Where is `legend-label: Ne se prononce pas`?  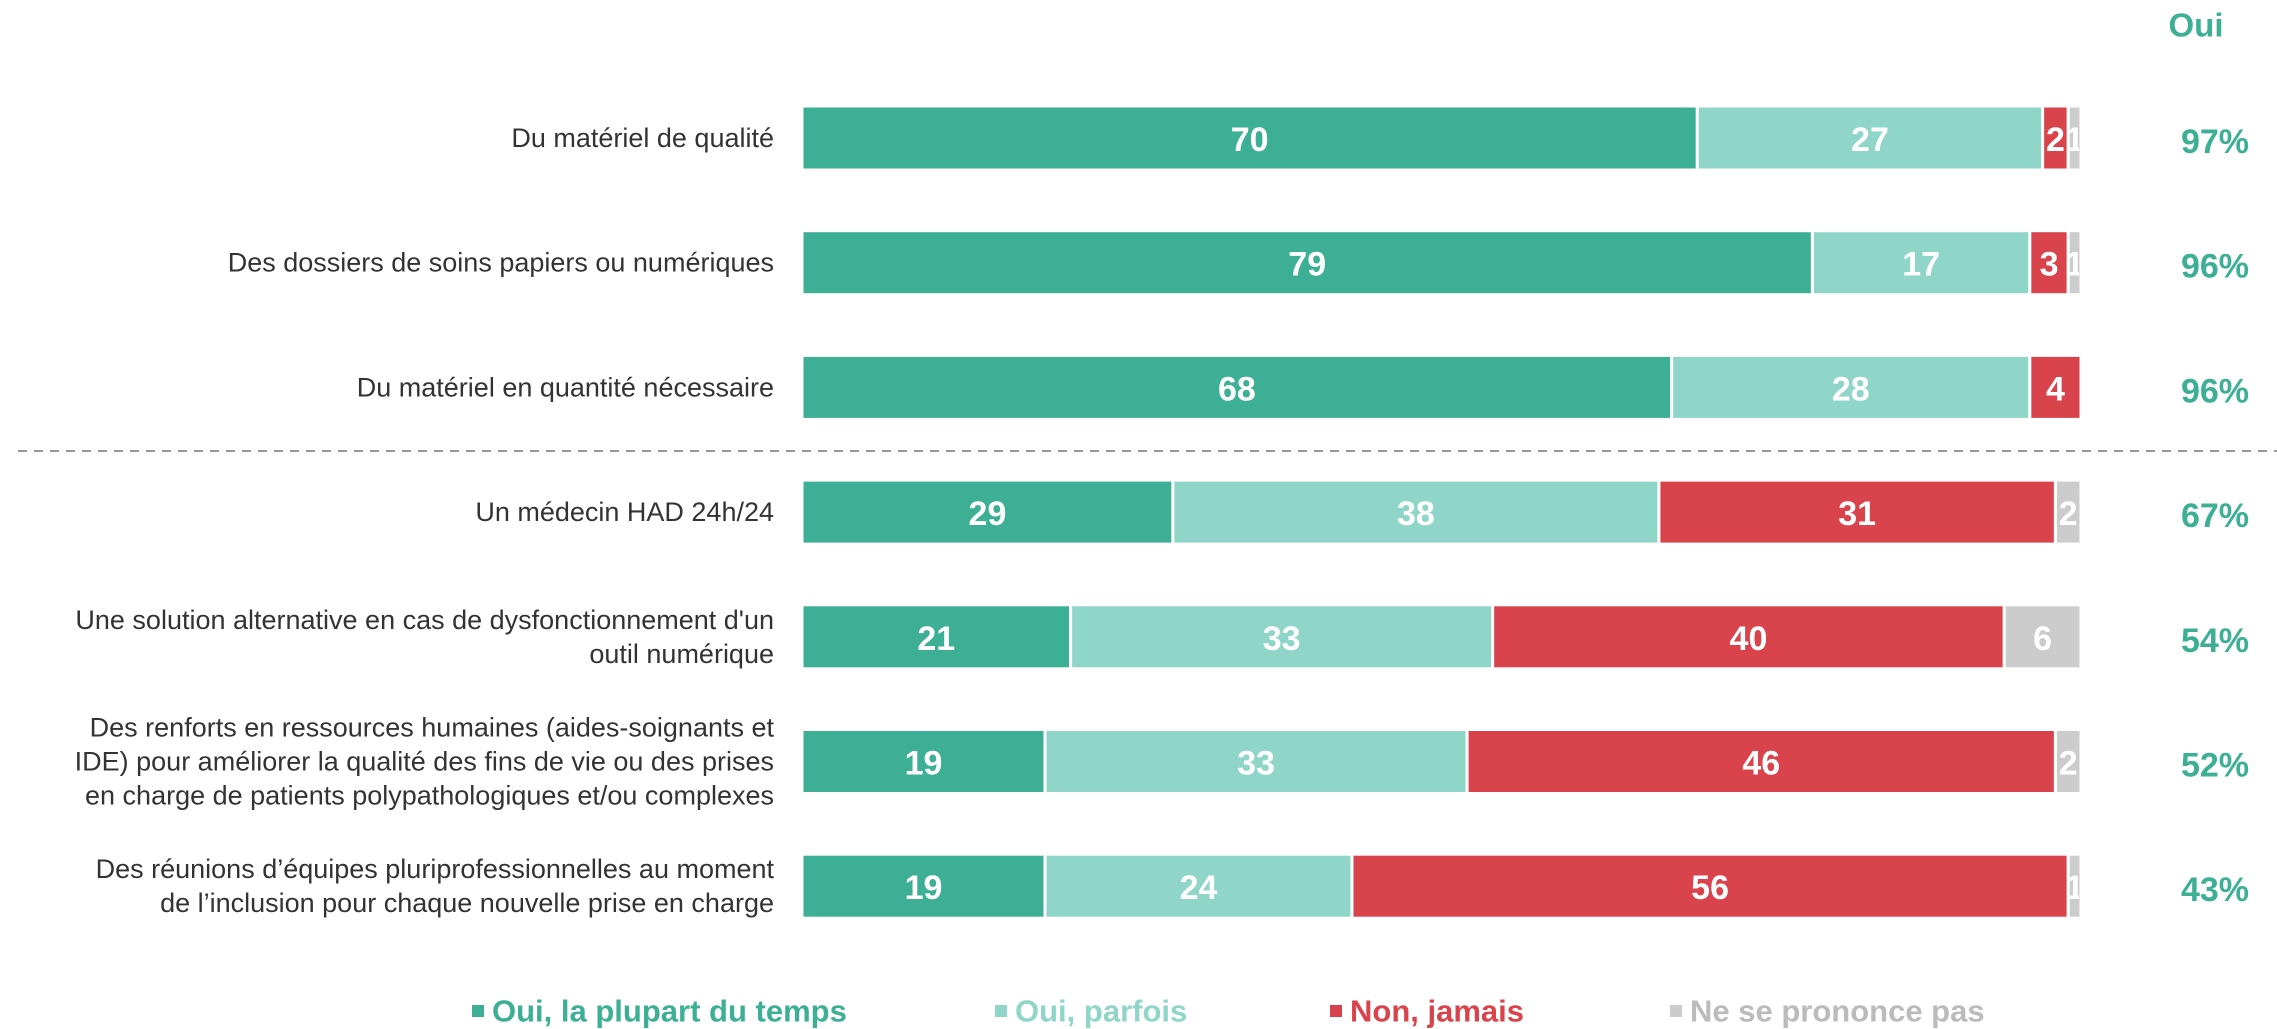 legend-label: Ne se prononce pas is located at coordinates (1837, 1011).